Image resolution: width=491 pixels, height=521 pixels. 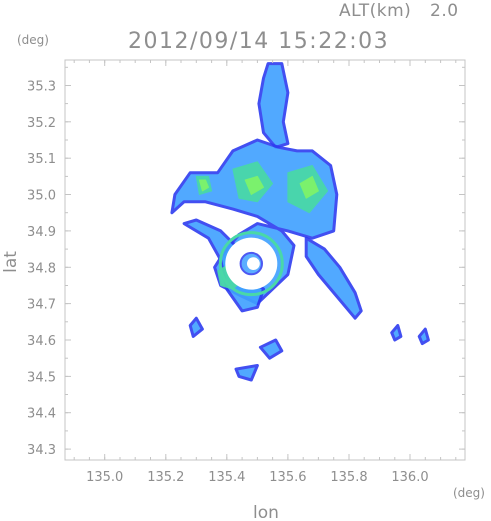 What do you see at coordinates (246, 373) in the screenshot?
I see `echo-region-south-far` at bounding box center [246, 373].